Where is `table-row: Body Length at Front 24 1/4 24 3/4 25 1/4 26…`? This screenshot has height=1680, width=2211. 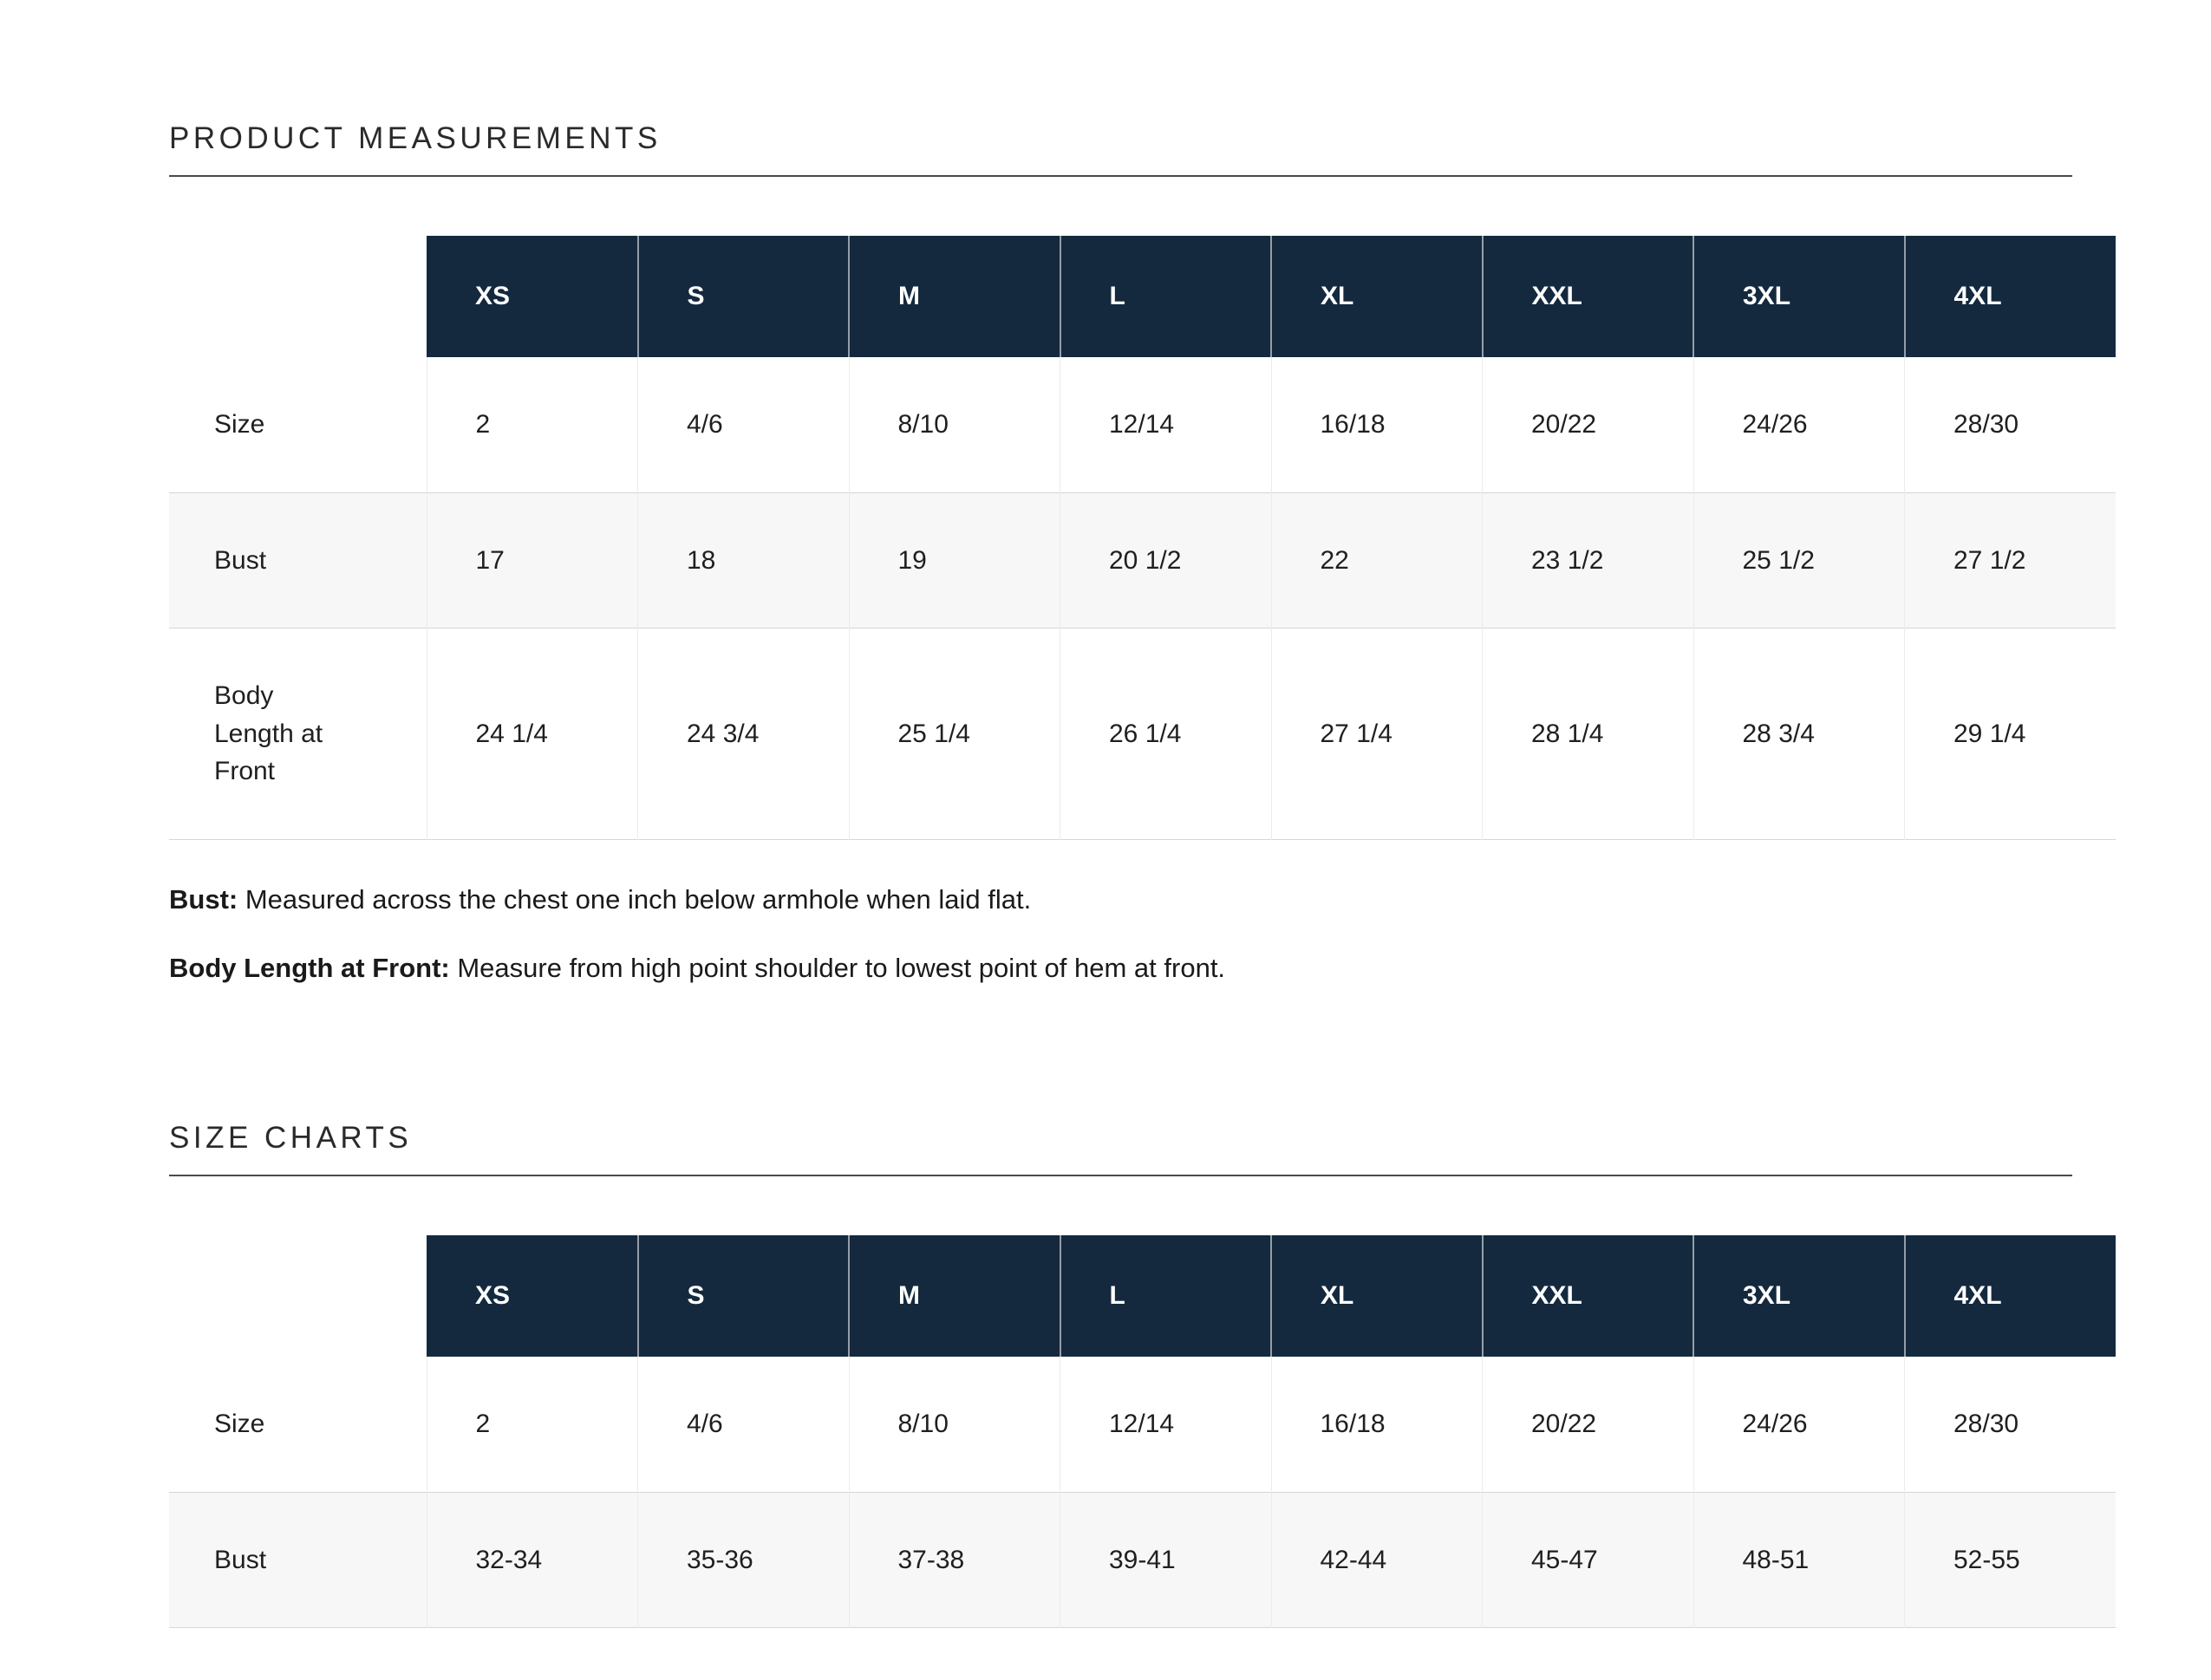 table-row: Body Length at Front 24 1/4 24 3/4 25 1/4 26… is located at coordinates (1143, 733).